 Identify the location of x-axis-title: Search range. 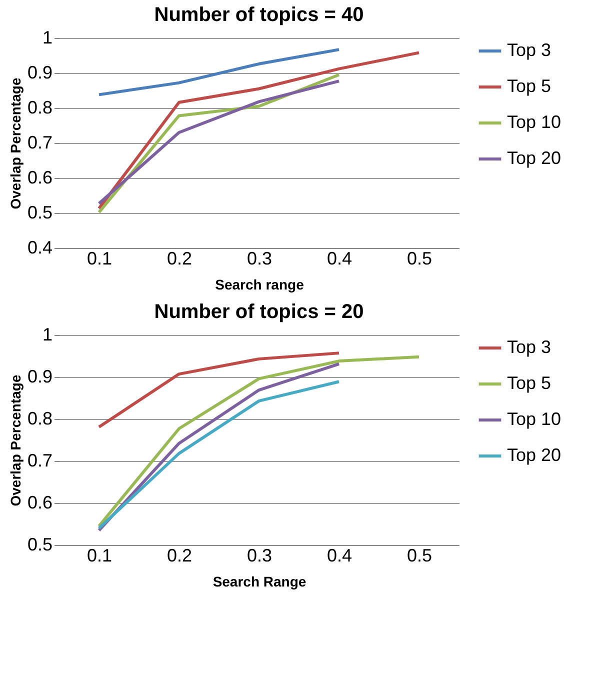
(259, 284).